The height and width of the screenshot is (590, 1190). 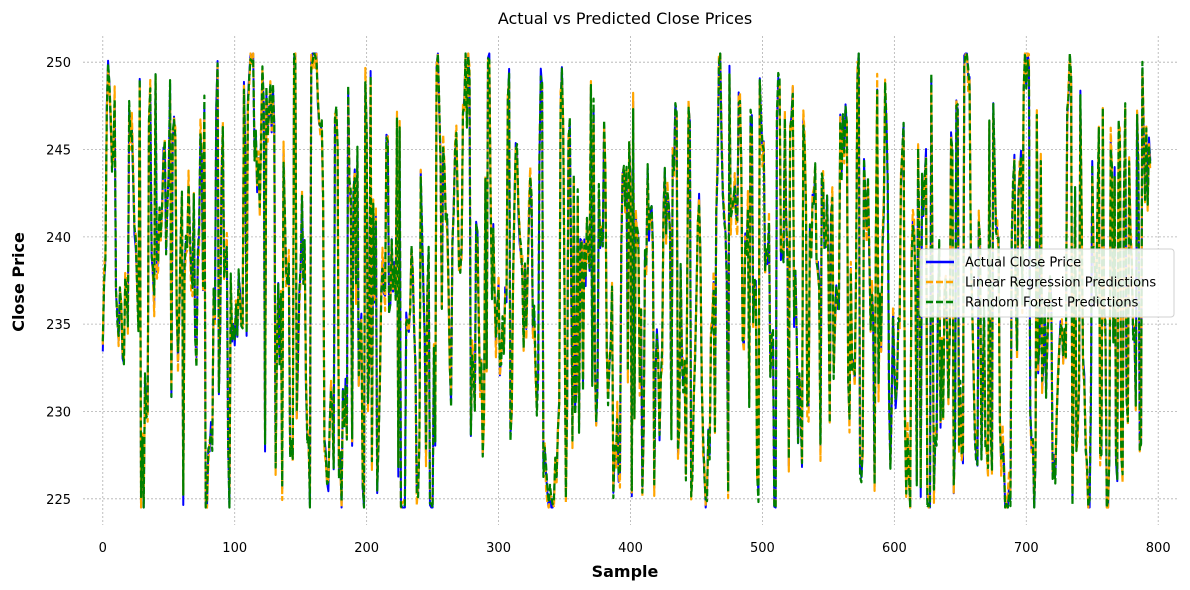 What do you see at coordinates (498, 548) in the screenshot?
I see `x-tick-label: 300` at bounding box center [498, 548].